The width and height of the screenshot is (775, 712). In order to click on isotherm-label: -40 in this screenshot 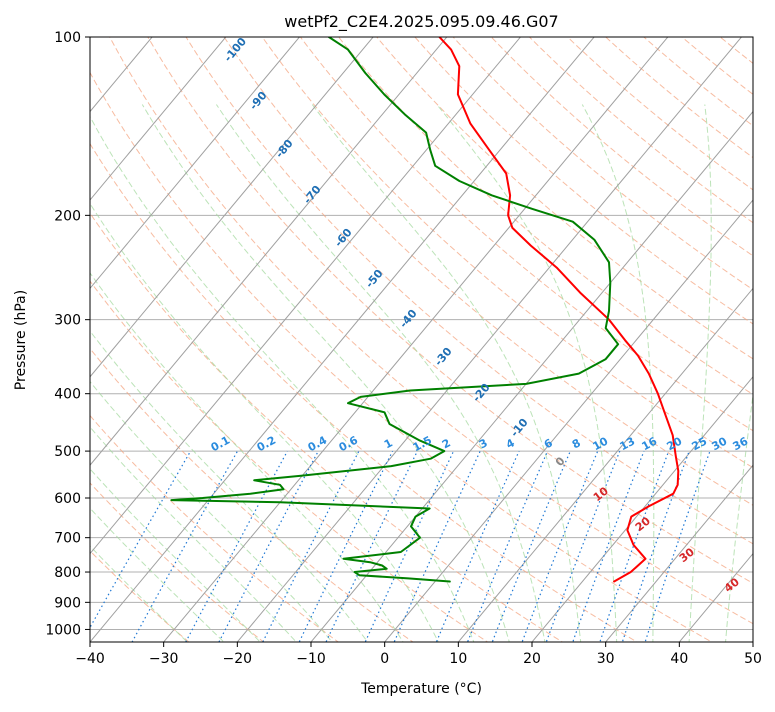, I will do `click(408, 319)`.